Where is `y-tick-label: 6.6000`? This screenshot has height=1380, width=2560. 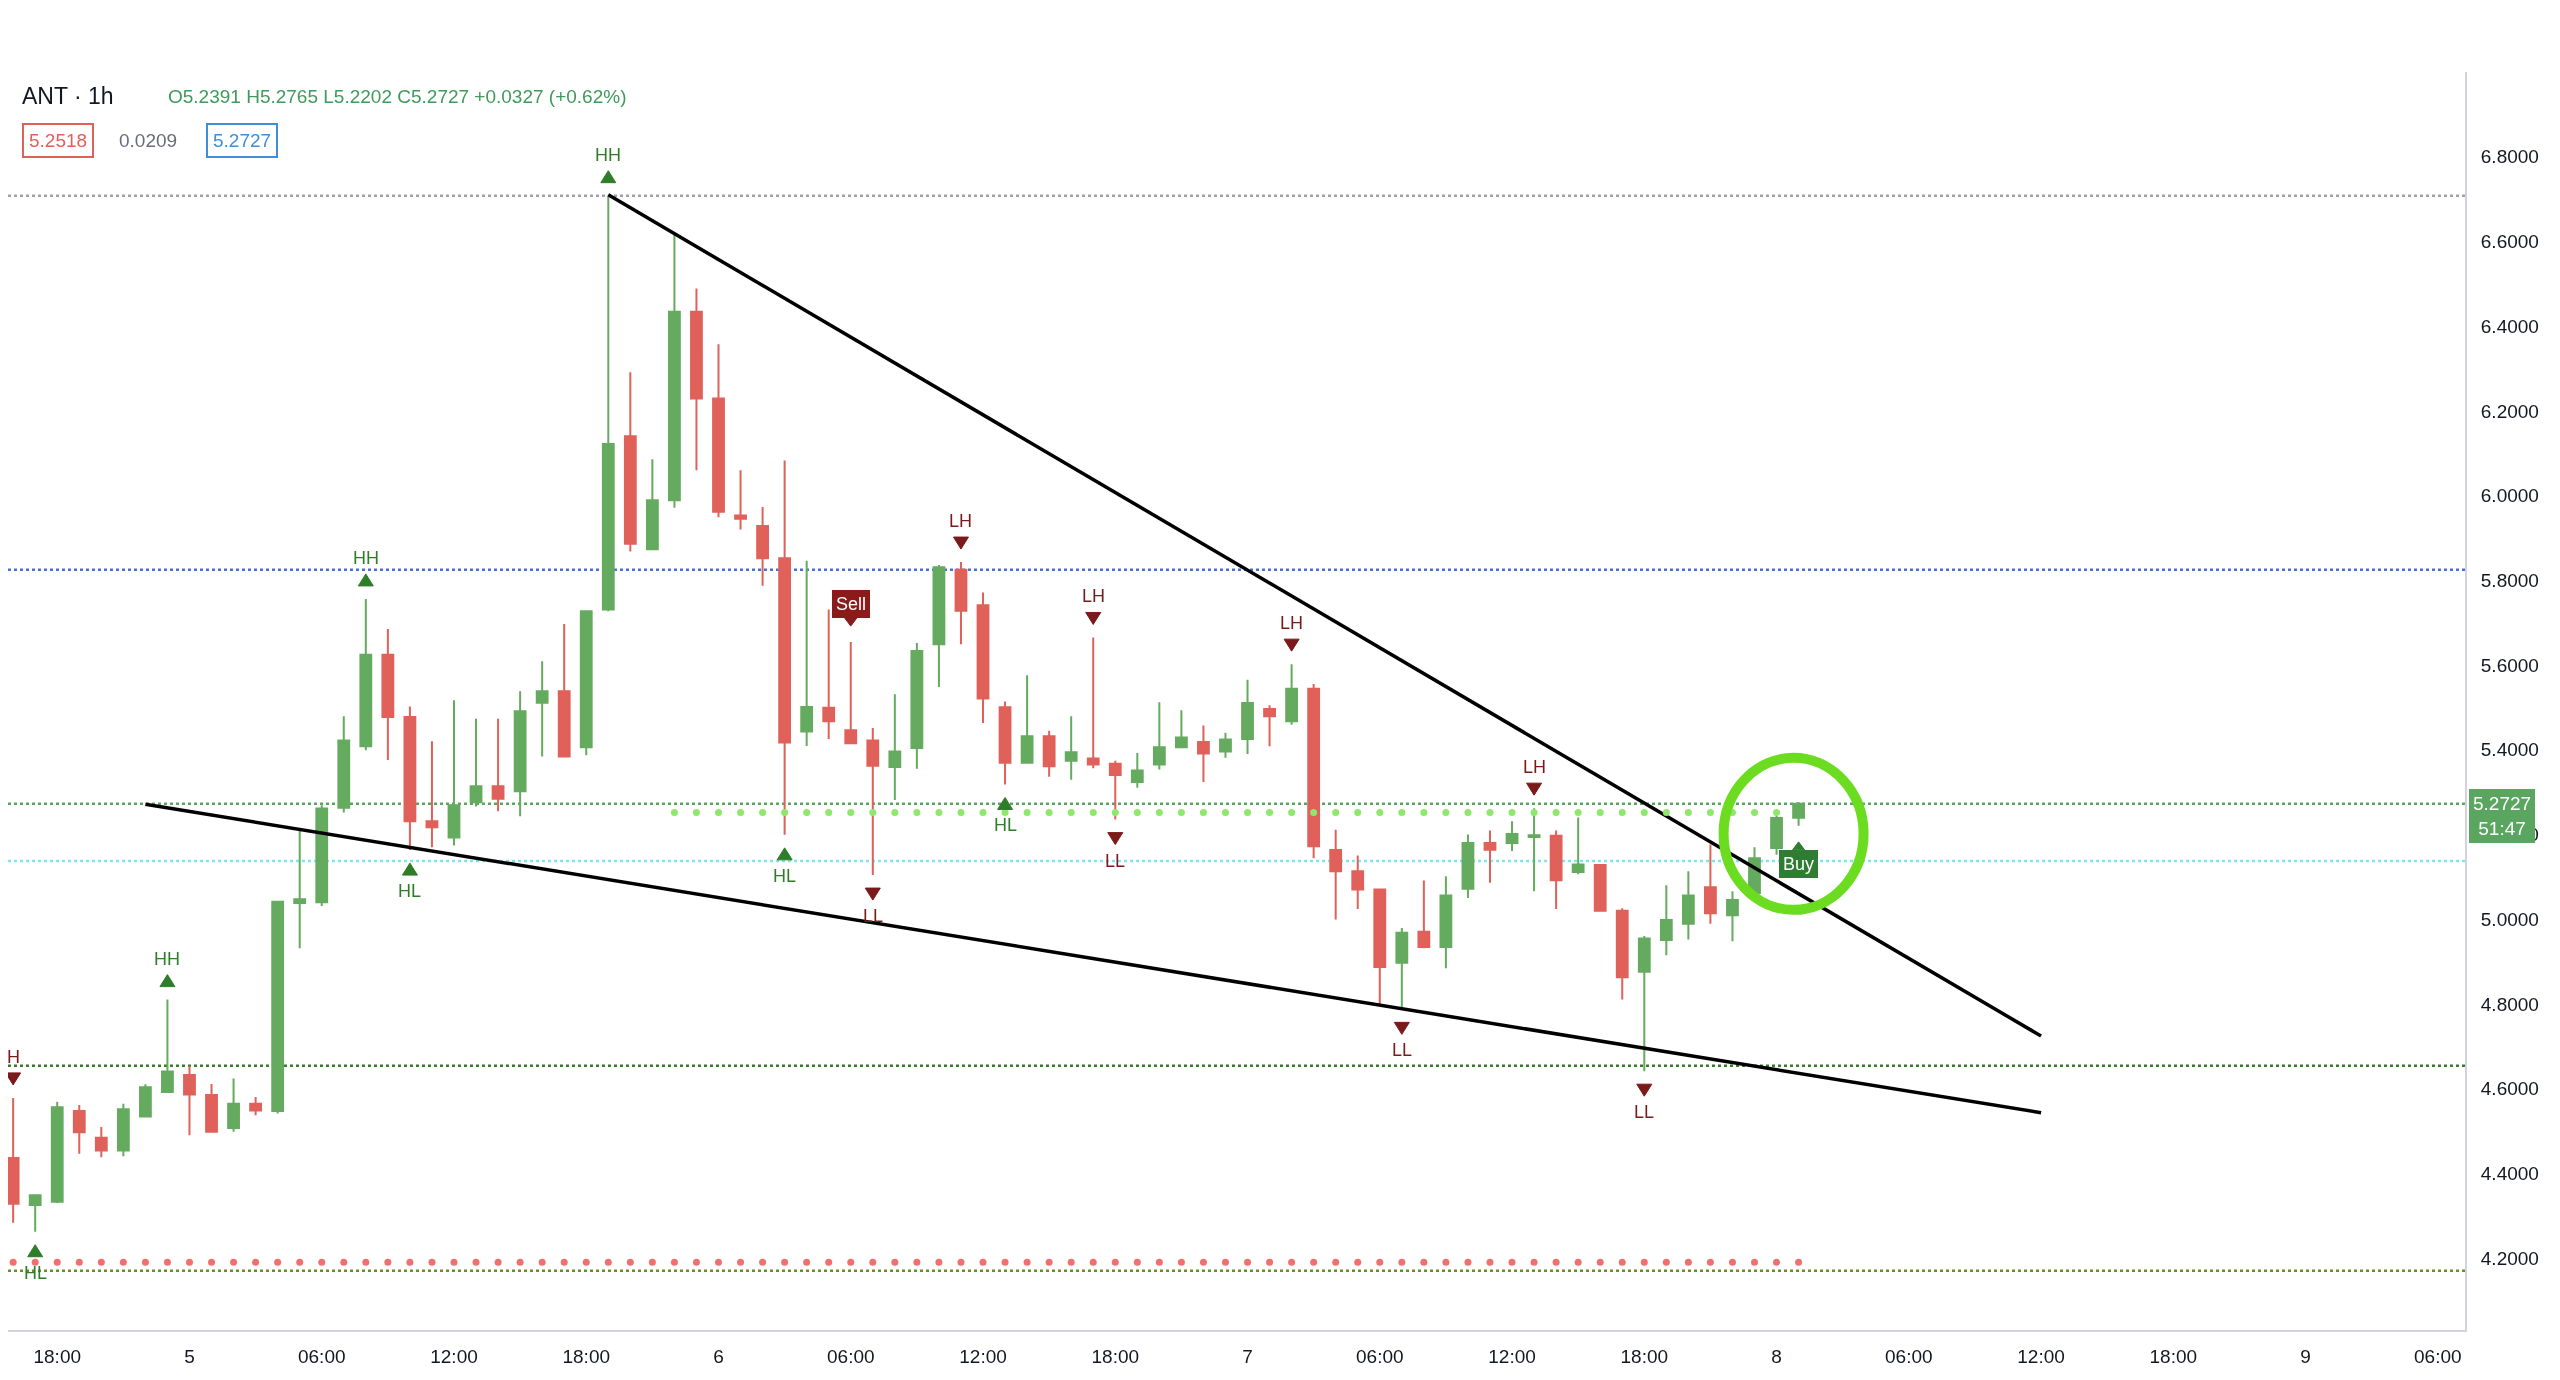 y-tick-label: 6.6000 is located at coordinates (2509, 242).